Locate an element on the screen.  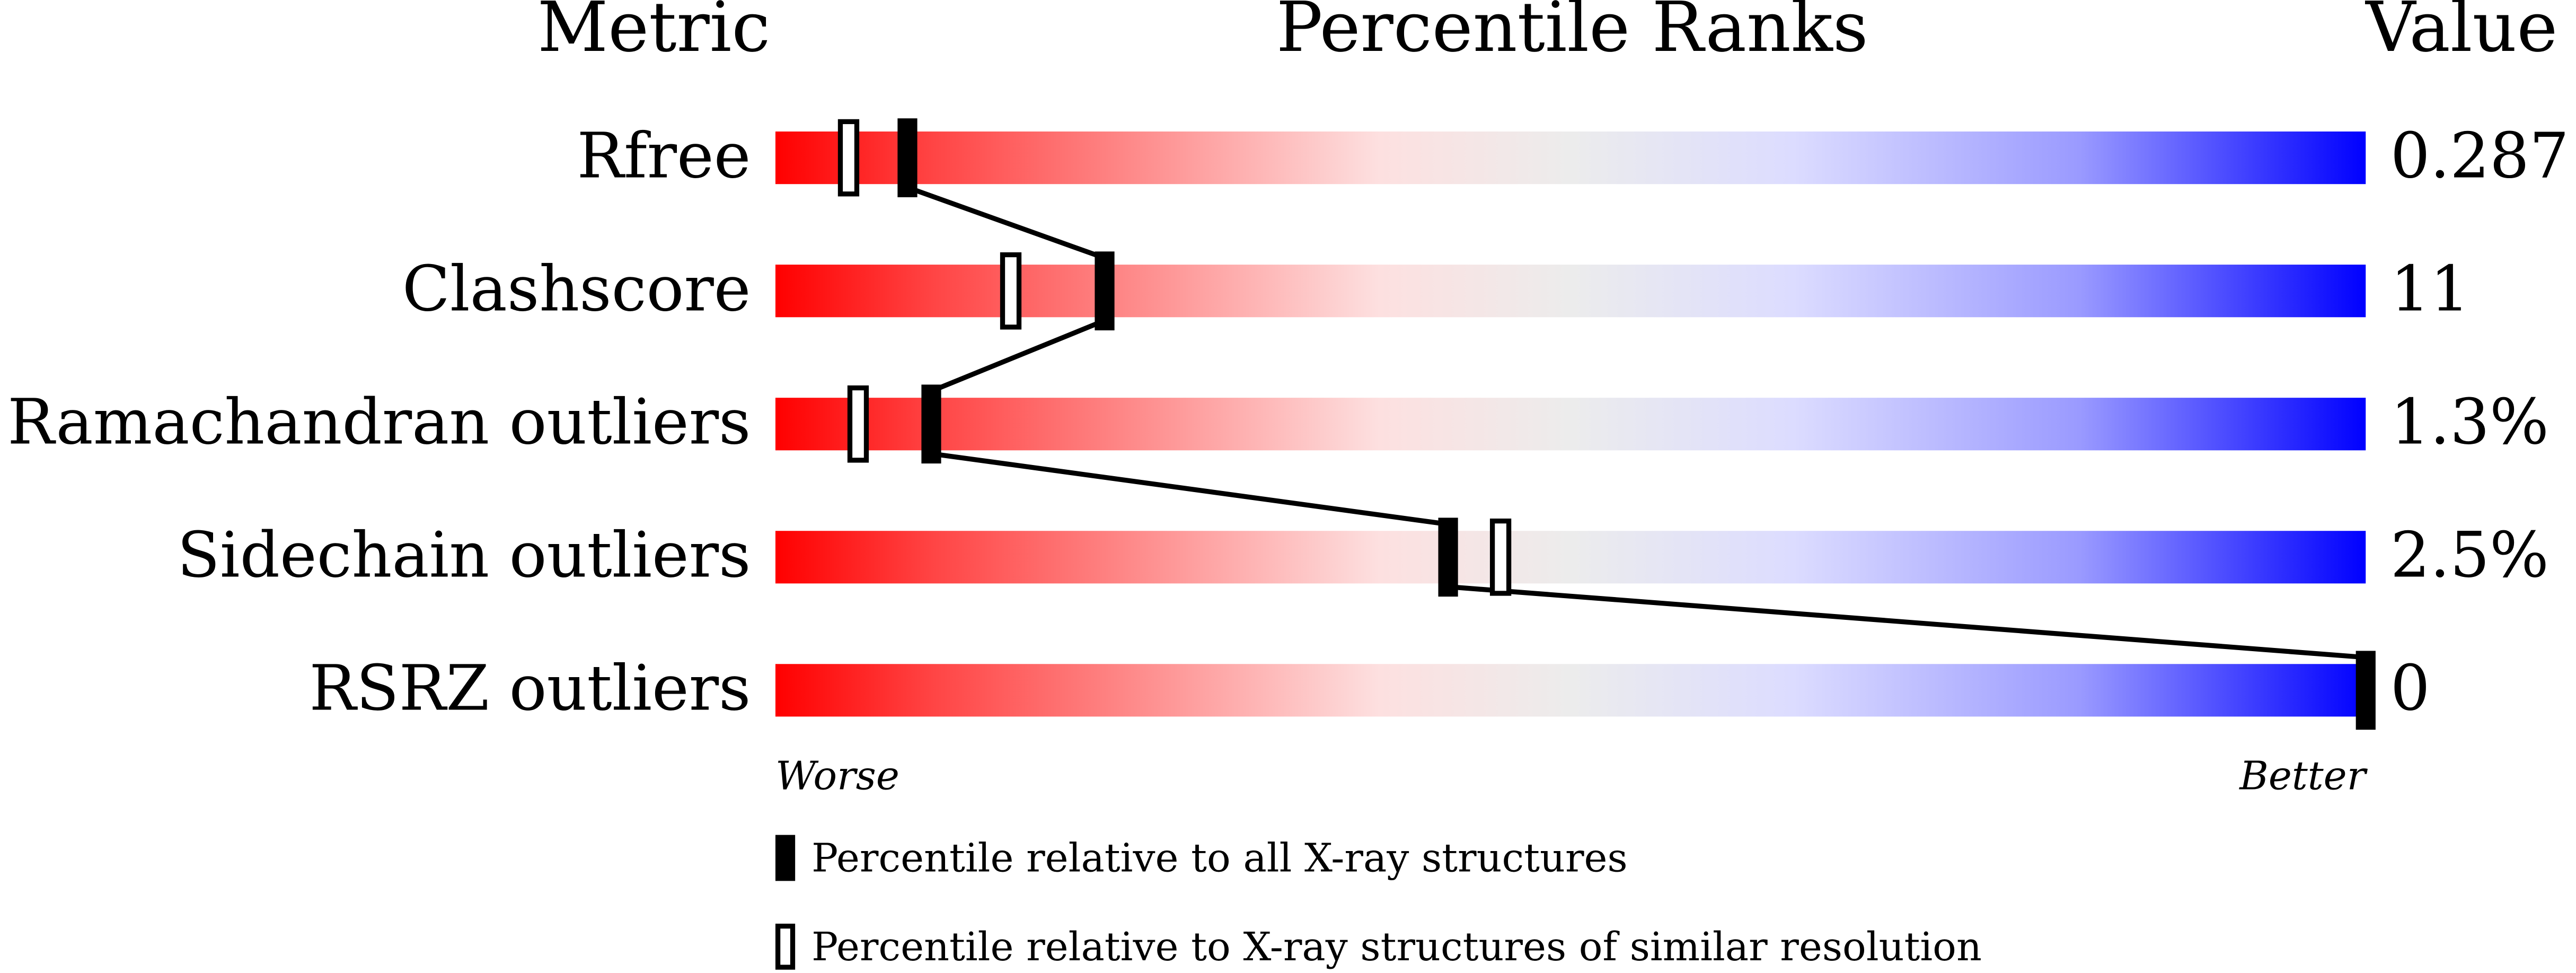
metric-value: 0.287 is located at coordinates (2479, 155).